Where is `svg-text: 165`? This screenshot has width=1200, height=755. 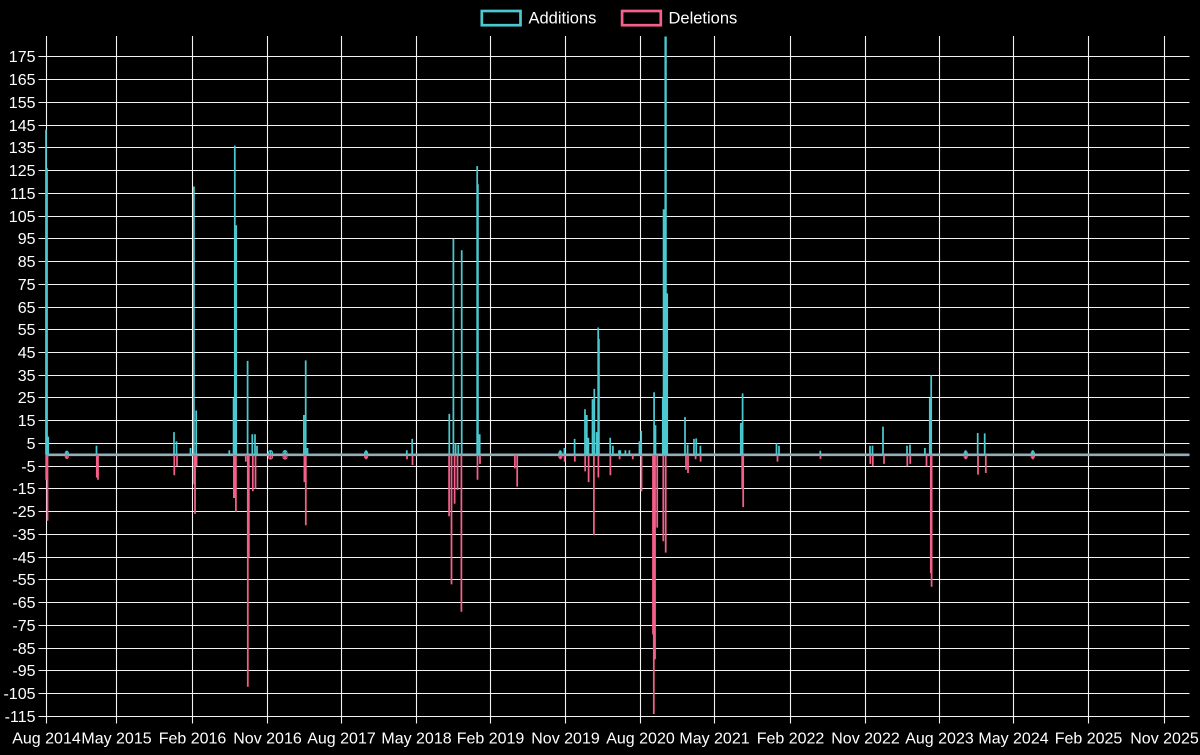
svg-text: 165 is located at coordinates (22, 80).